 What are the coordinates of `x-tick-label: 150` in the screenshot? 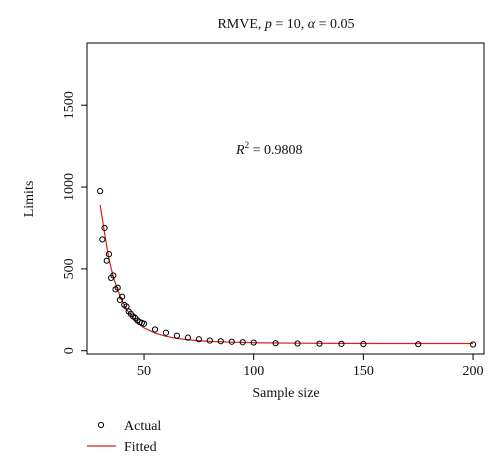 It's located at (363, 371).